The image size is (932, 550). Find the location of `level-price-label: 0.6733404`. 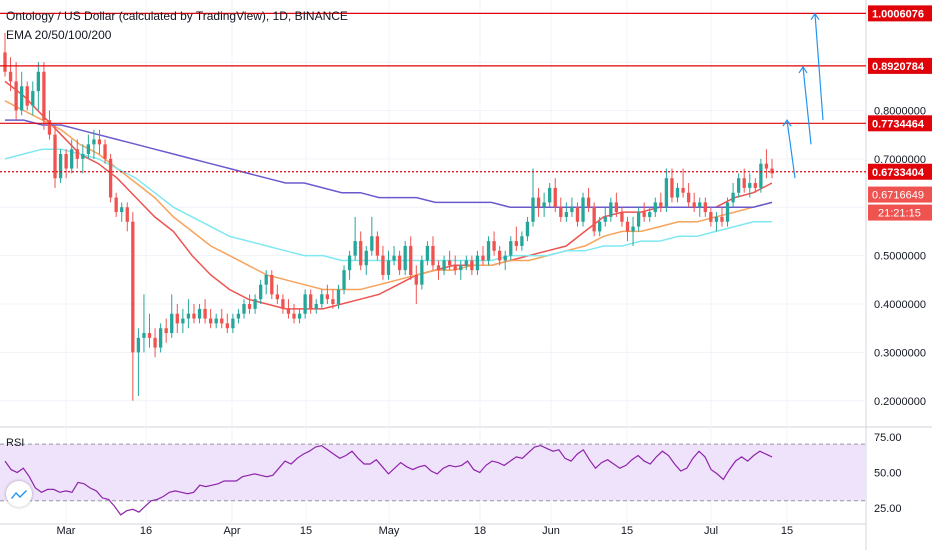

level-price-label: 0.6733404 is located at coordinates (898, 173).